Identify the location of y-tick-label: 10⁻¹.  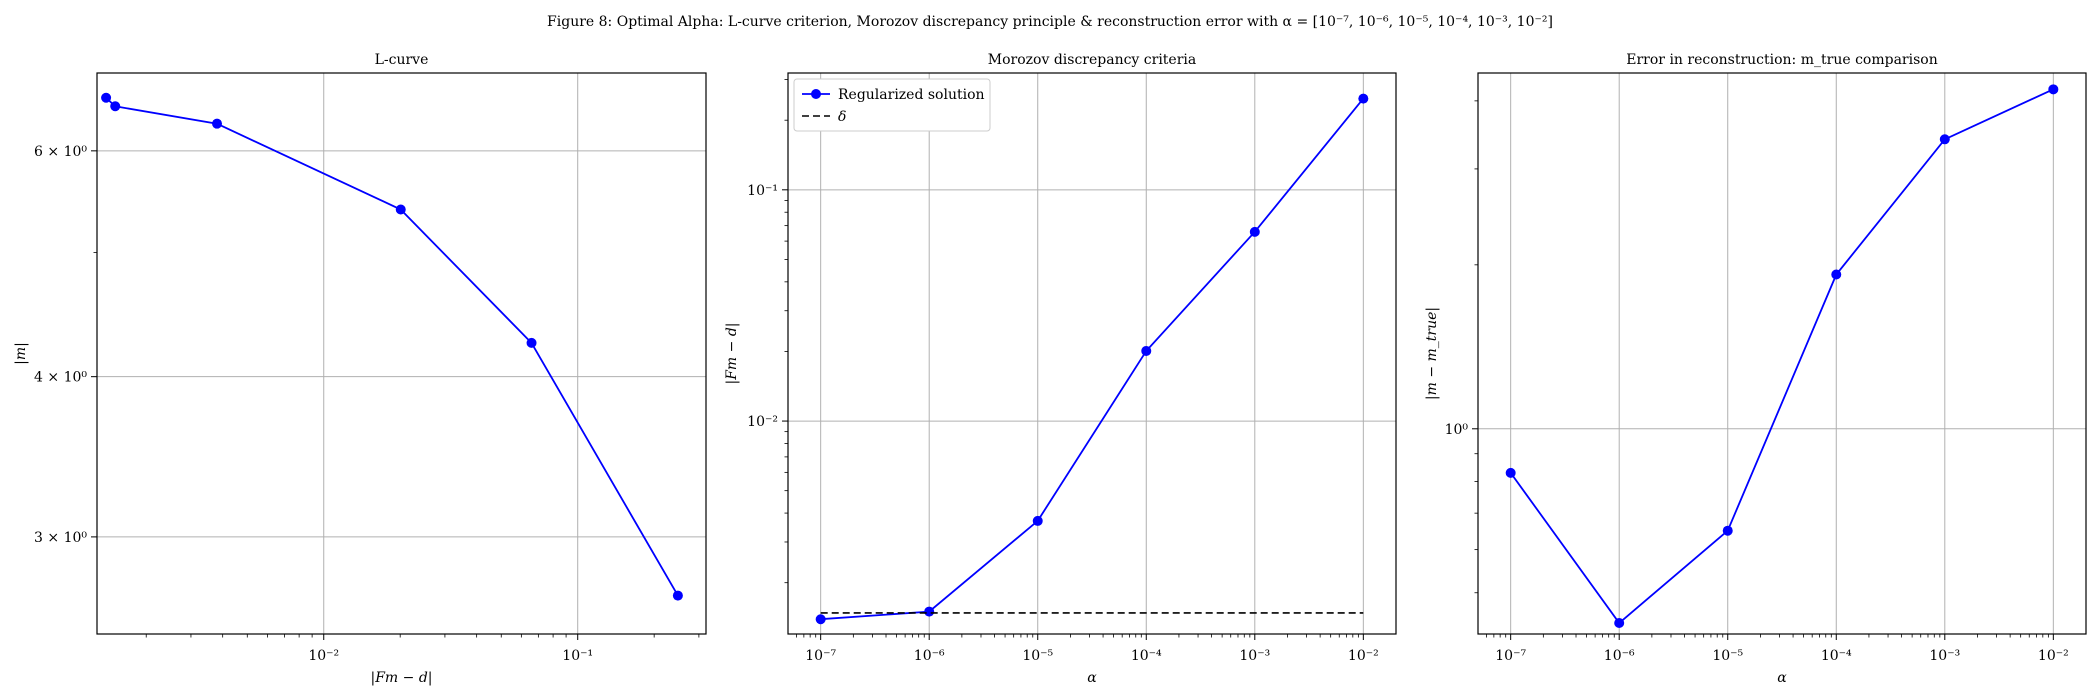
(762, 191).